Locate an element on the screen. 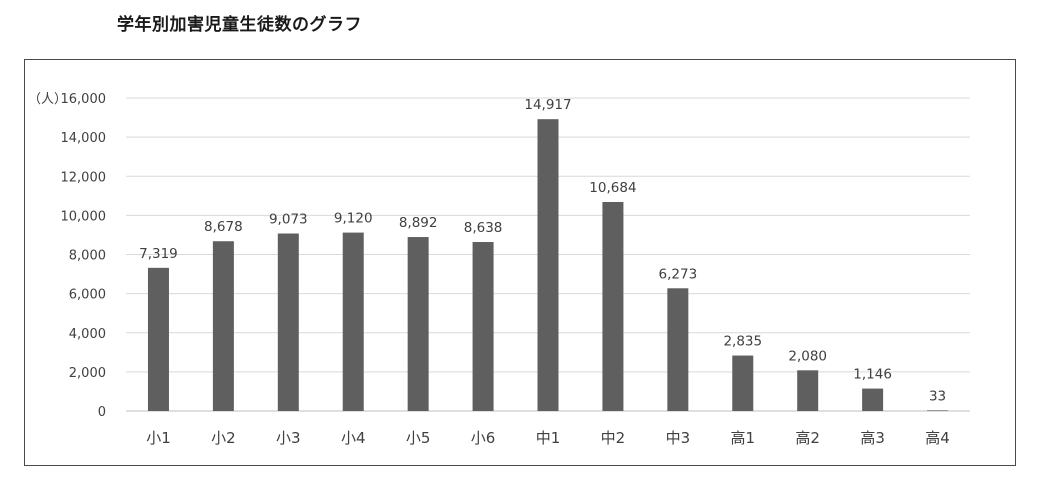 The image size is (1051, 492). y-tick-label: 8,000 is located at coordinates (87, 256).